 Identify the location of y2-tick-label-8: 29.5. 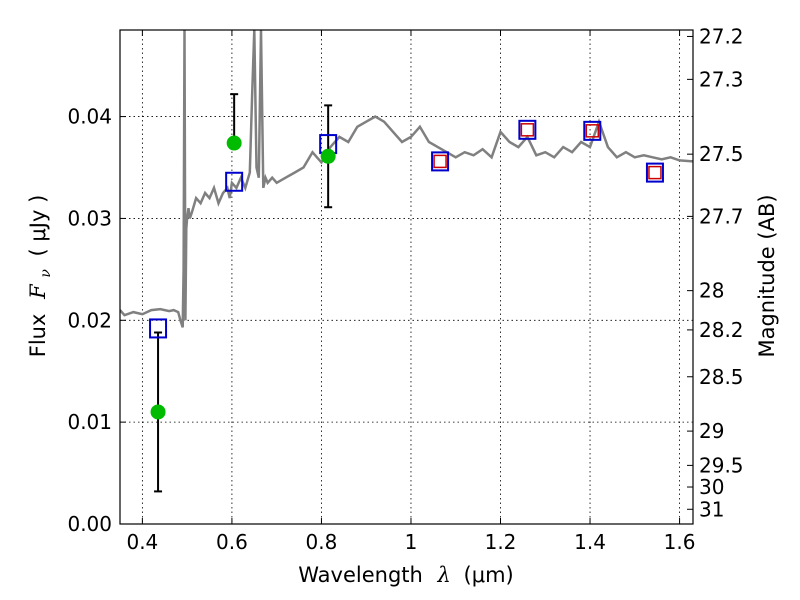
(721, 465).